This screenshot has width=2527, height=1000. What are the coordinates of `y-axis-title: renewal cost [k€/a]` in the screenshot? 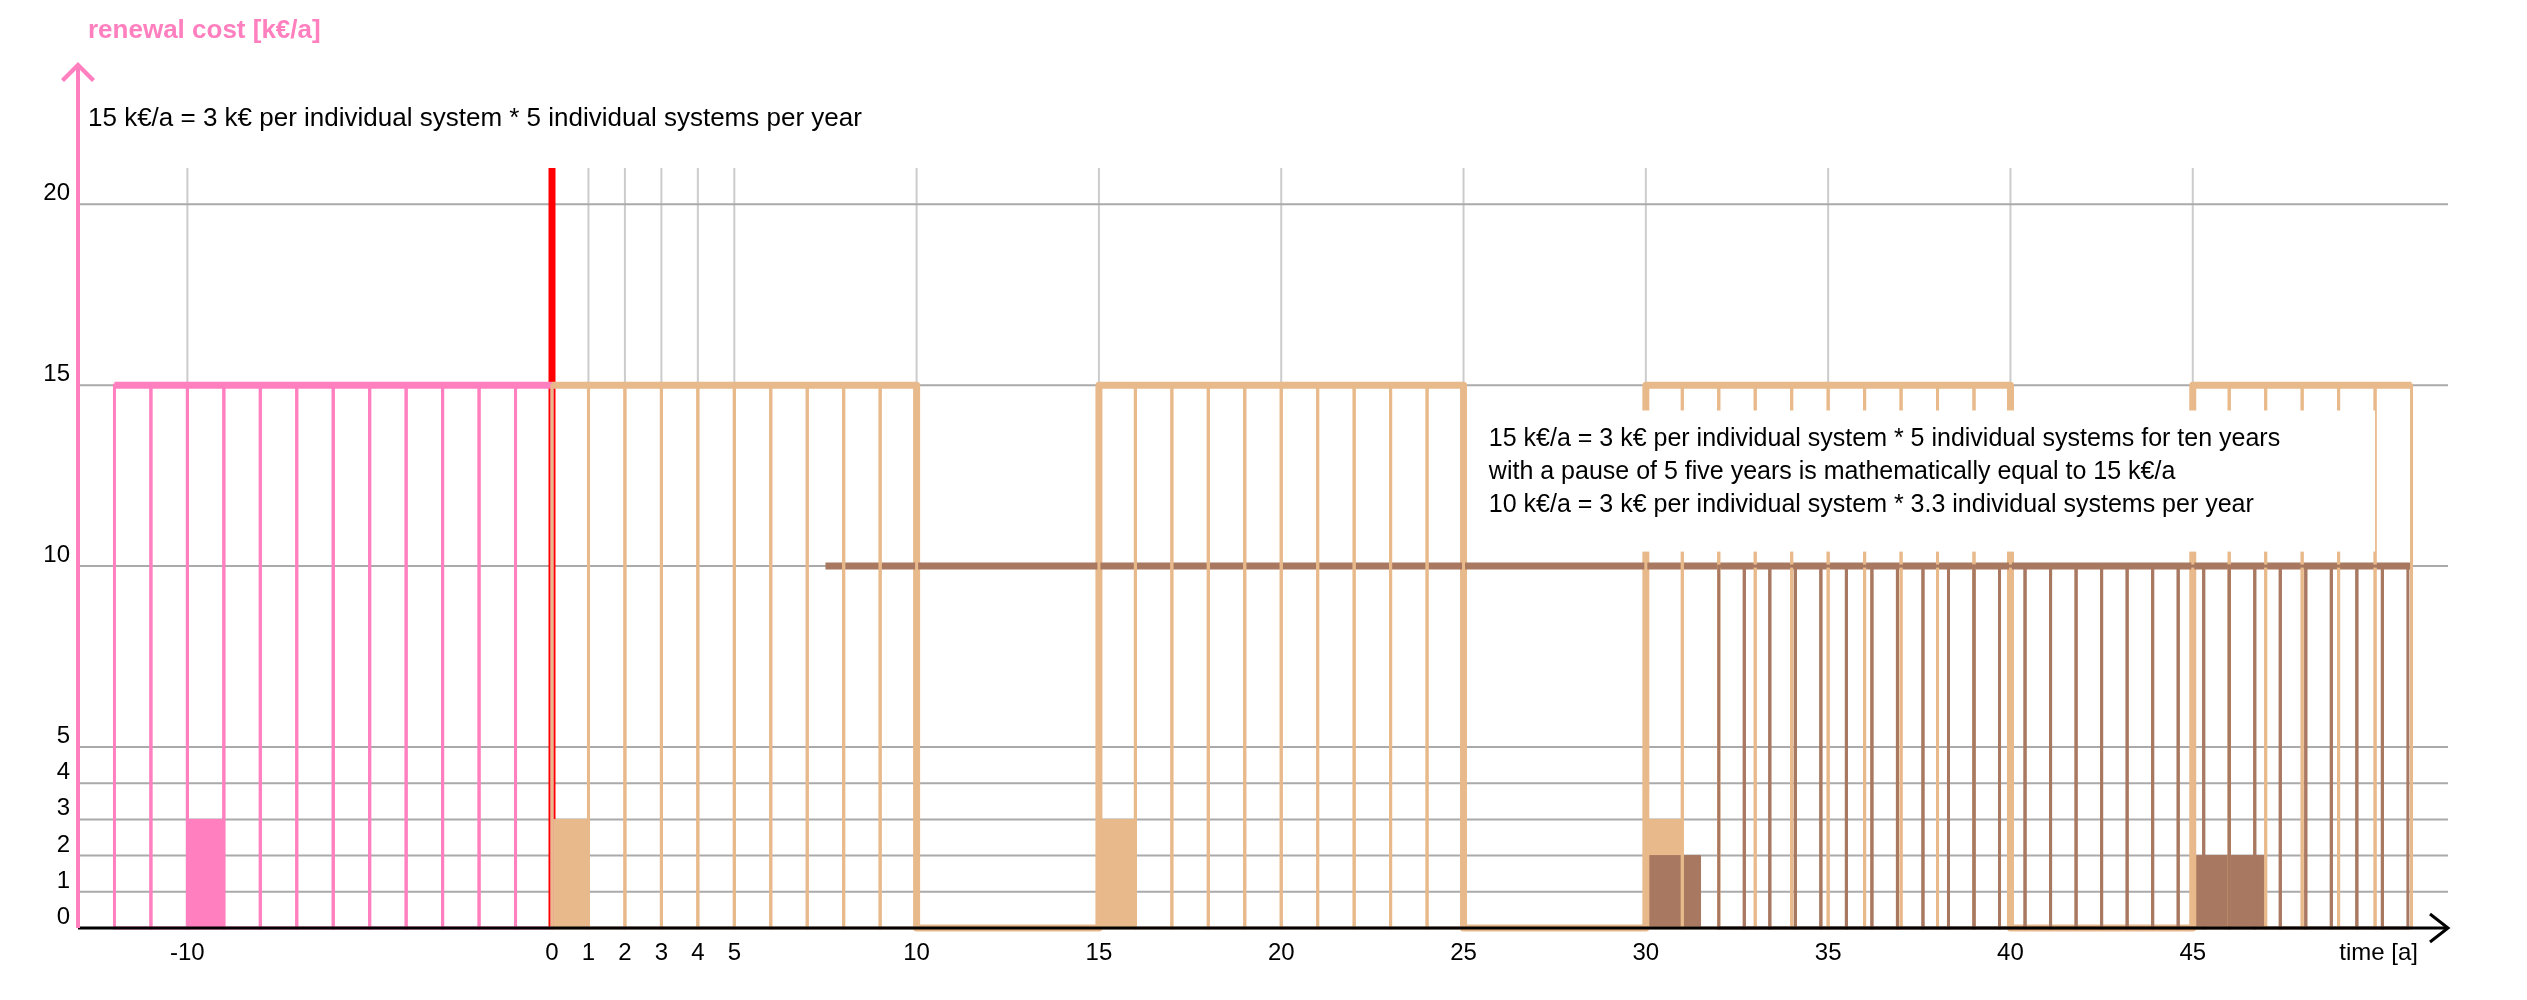 It's located at (204, 29).